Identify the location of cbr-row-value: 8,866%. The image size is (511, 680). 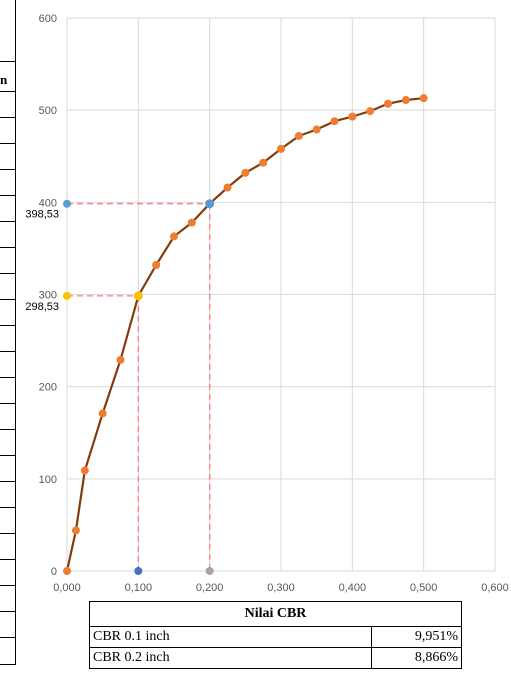
(416, 658).